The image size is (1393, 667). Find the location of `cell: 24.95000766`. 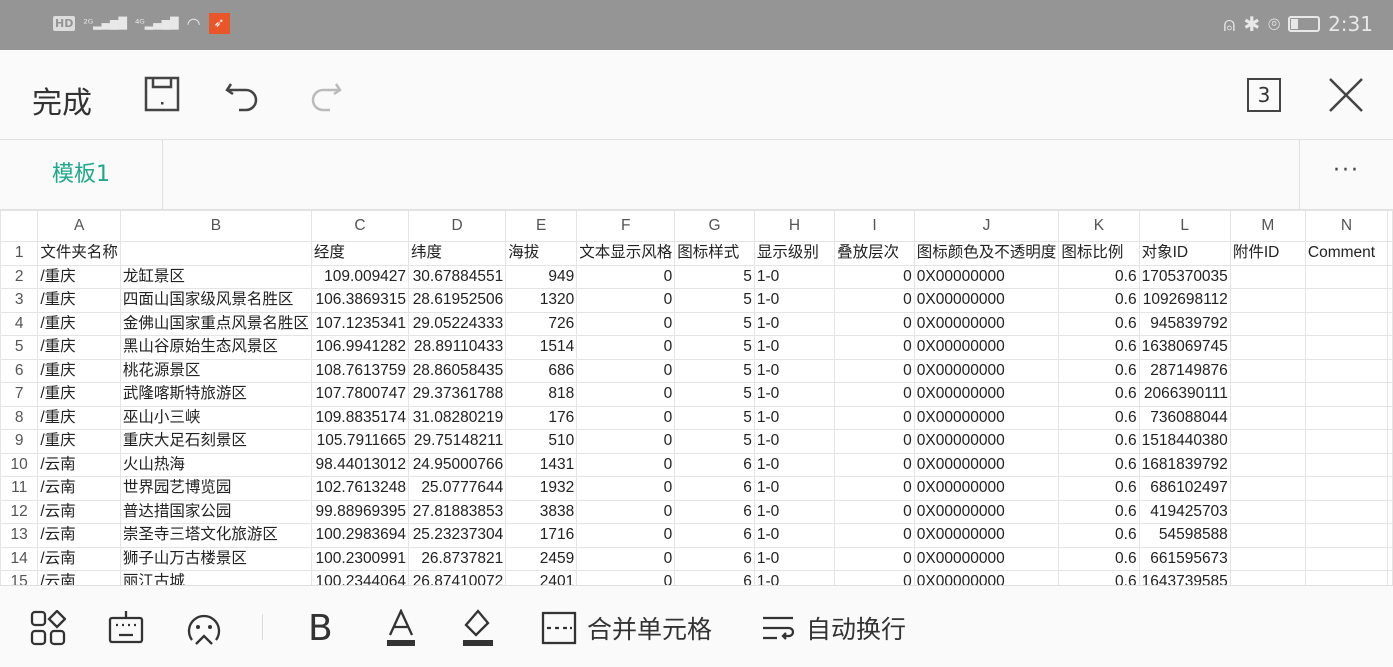

cell: 24.95000766 is located at coordinates (457, 464).